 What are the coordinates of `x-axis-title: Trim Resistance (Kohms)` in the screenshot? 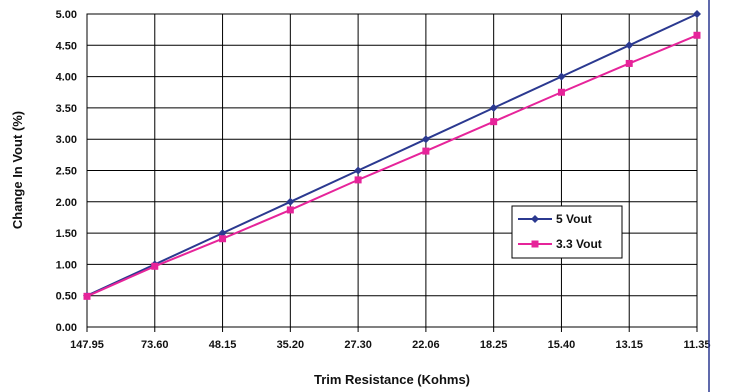 It's located at (392, 379).